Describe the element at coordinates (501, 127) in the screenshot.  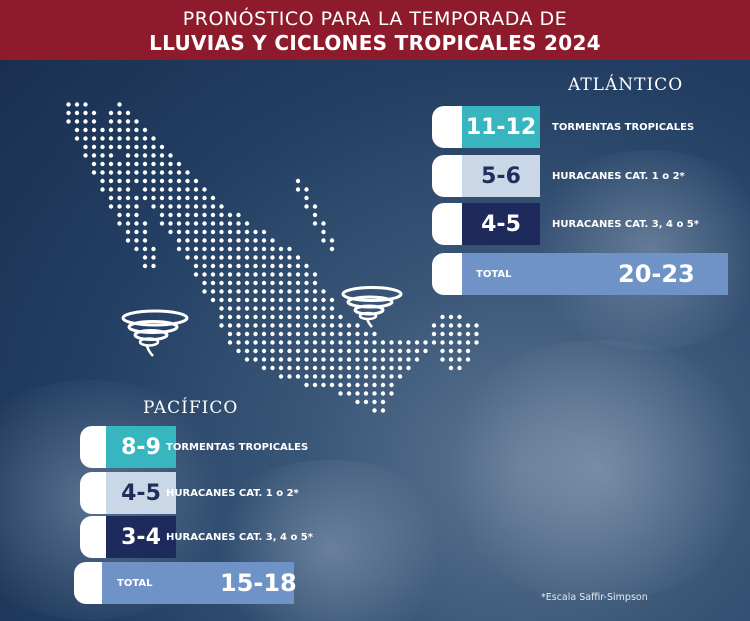
I see `atlantic-storms-value: 11-12` at that location.